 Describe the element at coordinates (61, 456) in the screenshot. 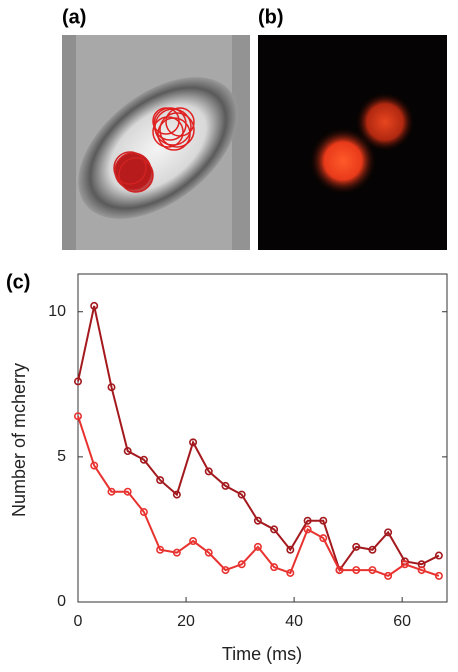

I see `y-tick-label: 5` at that location.